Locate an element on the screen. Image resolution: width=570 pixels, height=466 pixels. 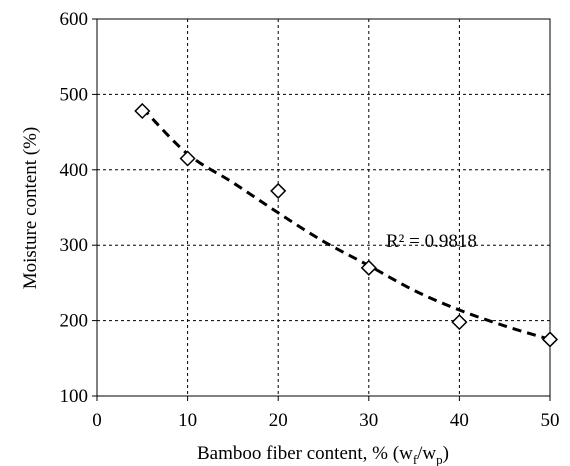
y-tick-label: 200 is located at coordinates (74, 321).